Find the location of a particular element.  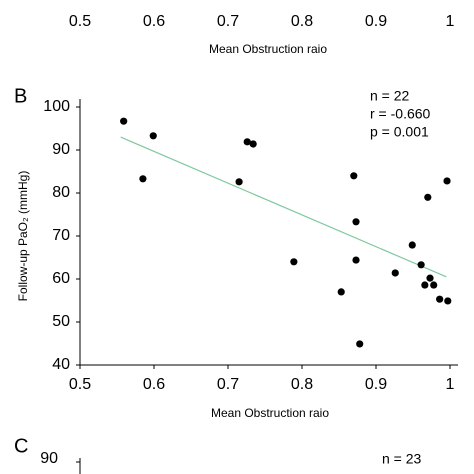

panel-label: C is located at coordinates (21, 446).